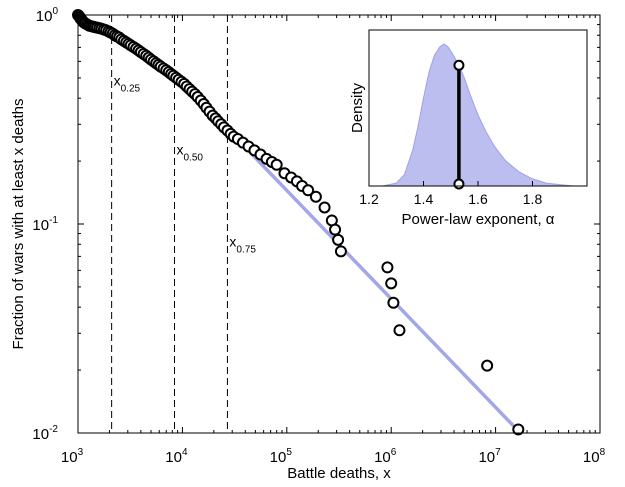  I want to click on inset-x-tick-label-0: 1.2, so click(369, 199).